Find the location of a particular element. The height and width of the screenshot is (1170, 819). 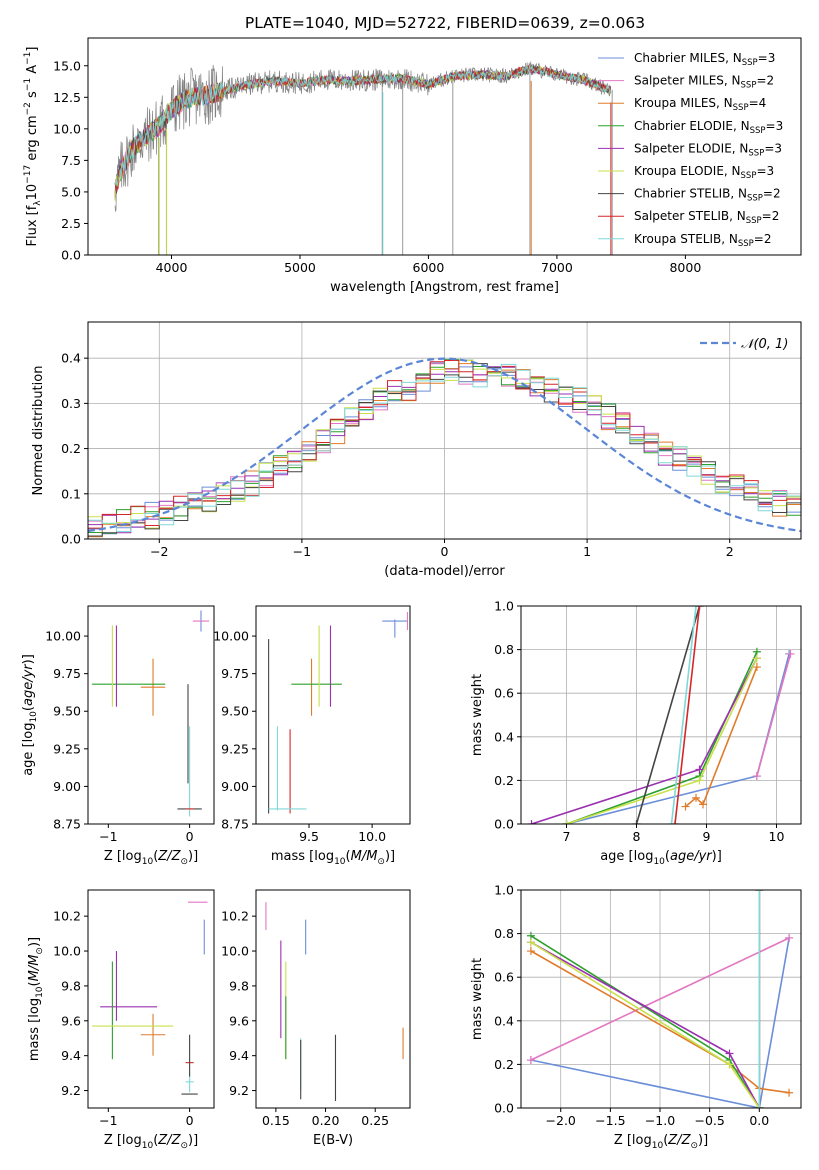

weight-line-chabrier-miles is located at coordinates (660, 1022).